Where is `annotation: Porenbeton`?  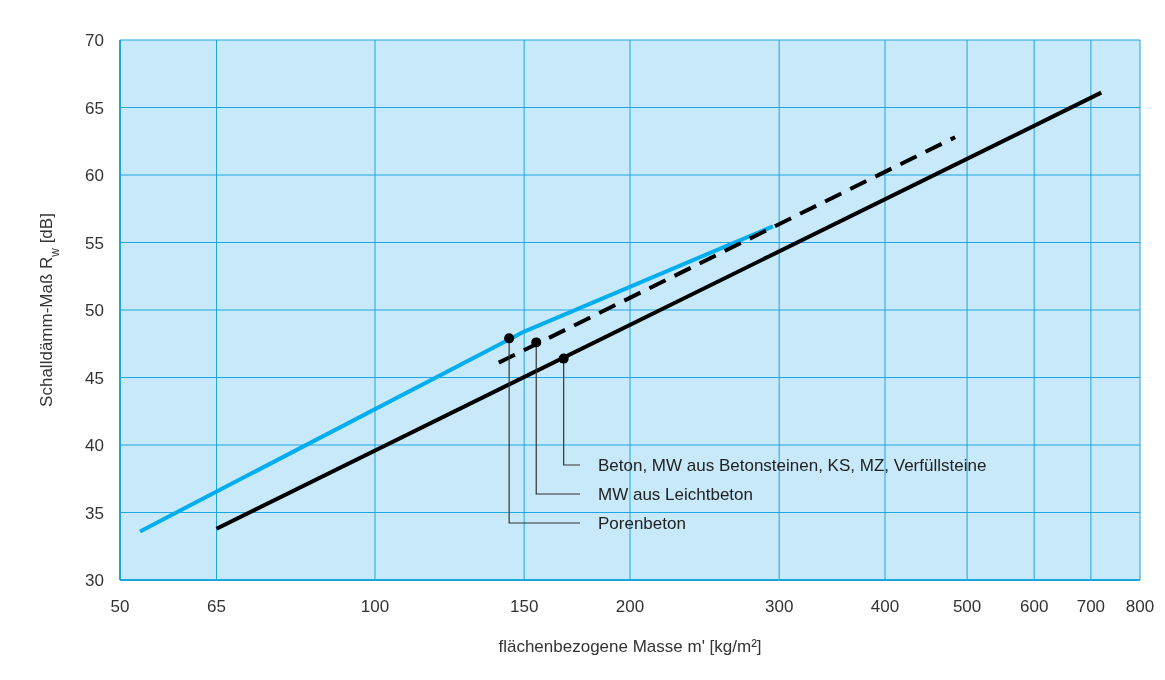
annotation: Porenbeton is located at coordinates (642, 523).